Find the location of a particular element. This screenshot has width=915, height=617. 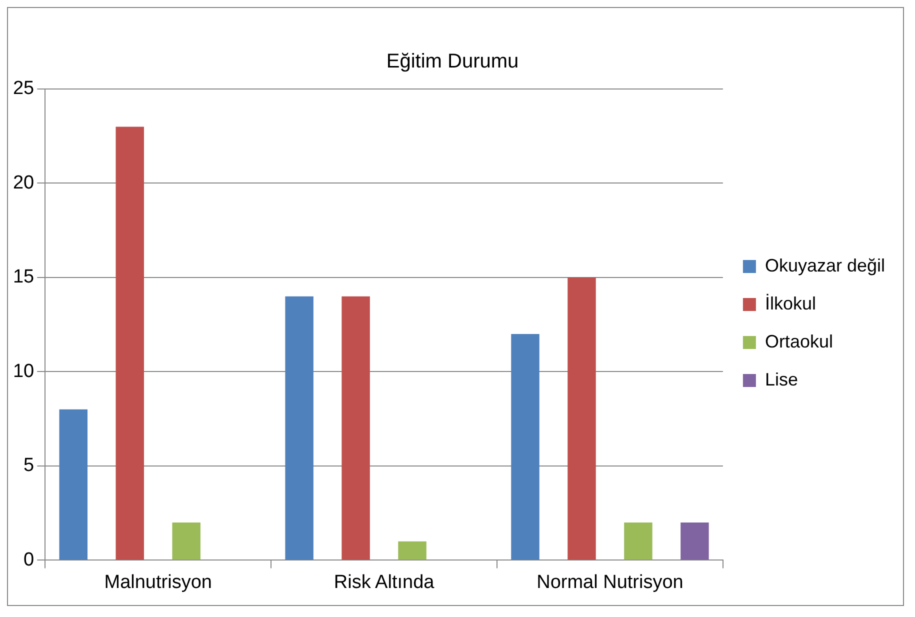

x-tick-label: Malnutrisyon is located at coordinates (158, 582).